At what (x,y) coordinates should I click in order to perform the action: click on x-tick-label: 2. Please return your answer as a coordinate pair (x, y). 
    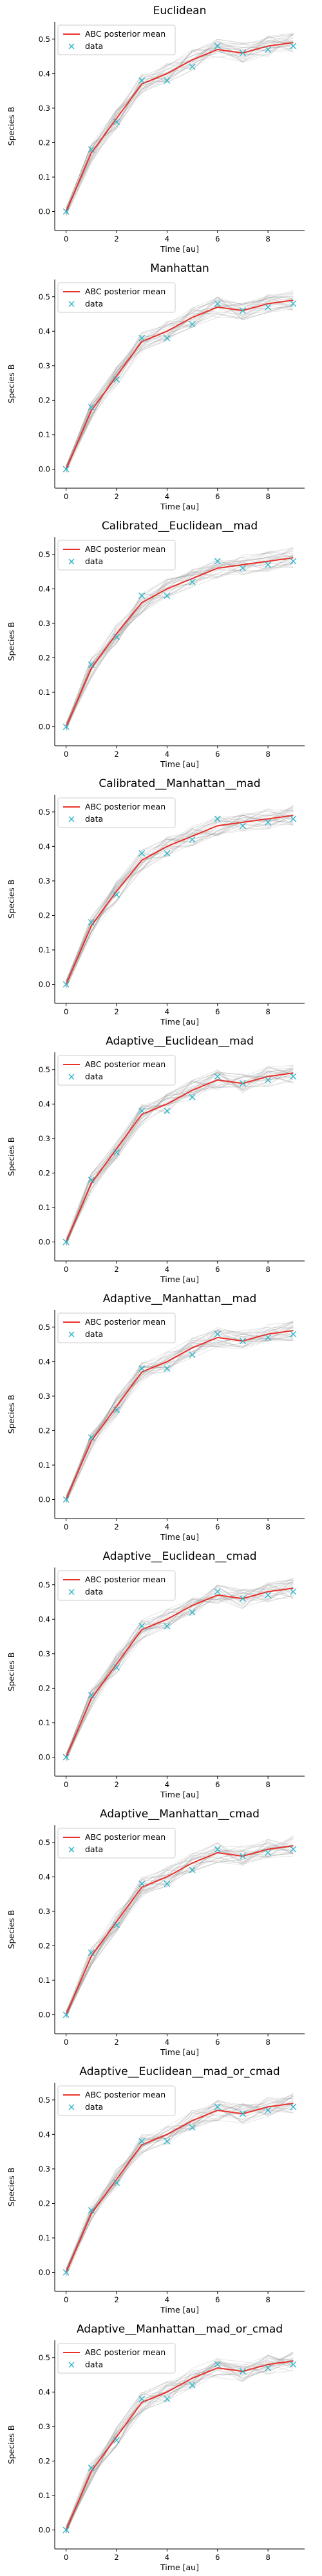
    Looking at the image, I should click on (116, 754).